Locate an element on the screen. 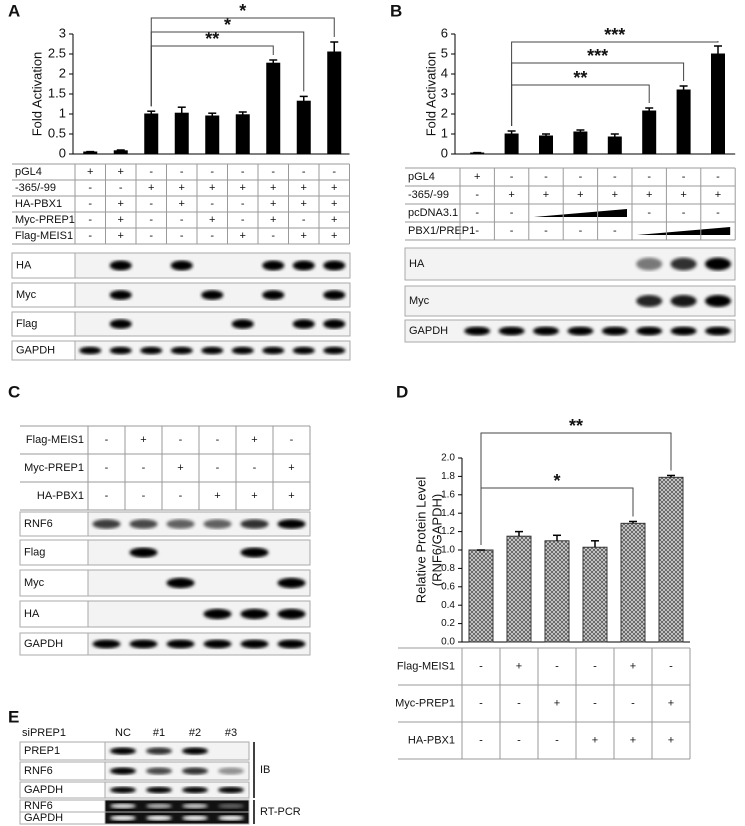  row-label: HA-PBX1 is located at coordinates (60, 496).